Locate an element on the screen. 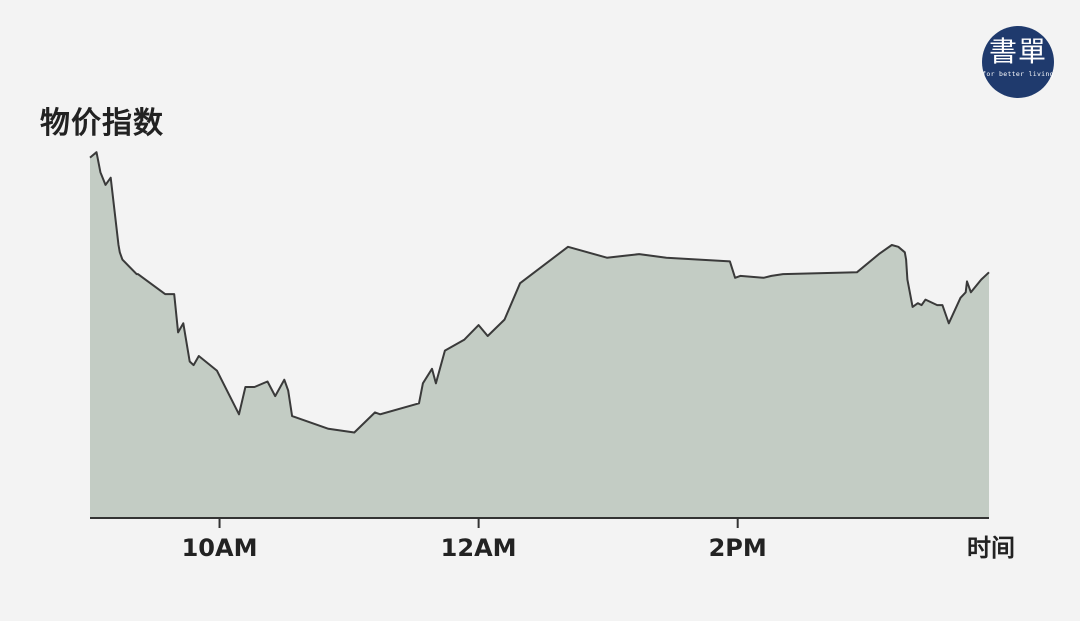  x-tick-label: 10AM is located at coordinates (220, 548).